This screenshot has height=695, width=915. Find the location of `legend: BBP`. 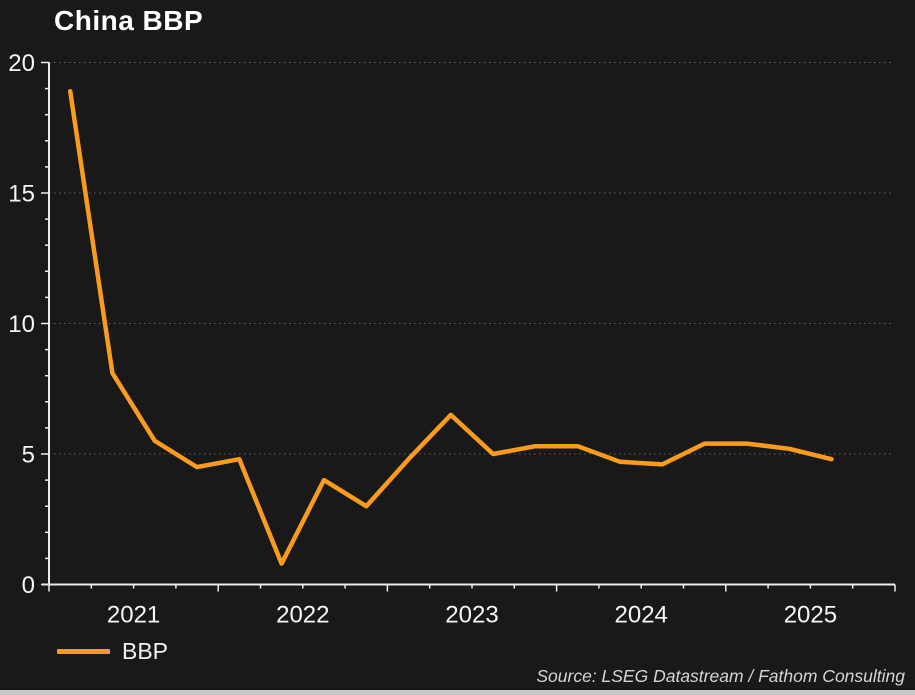

legend: BBP is located at coordinates (112, 651).